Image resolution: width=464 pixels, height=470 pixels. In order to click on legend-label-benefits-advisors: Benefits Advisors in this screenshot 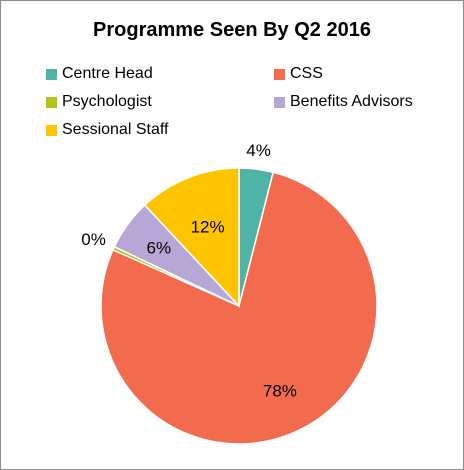, I will do `click(351, 101)`.